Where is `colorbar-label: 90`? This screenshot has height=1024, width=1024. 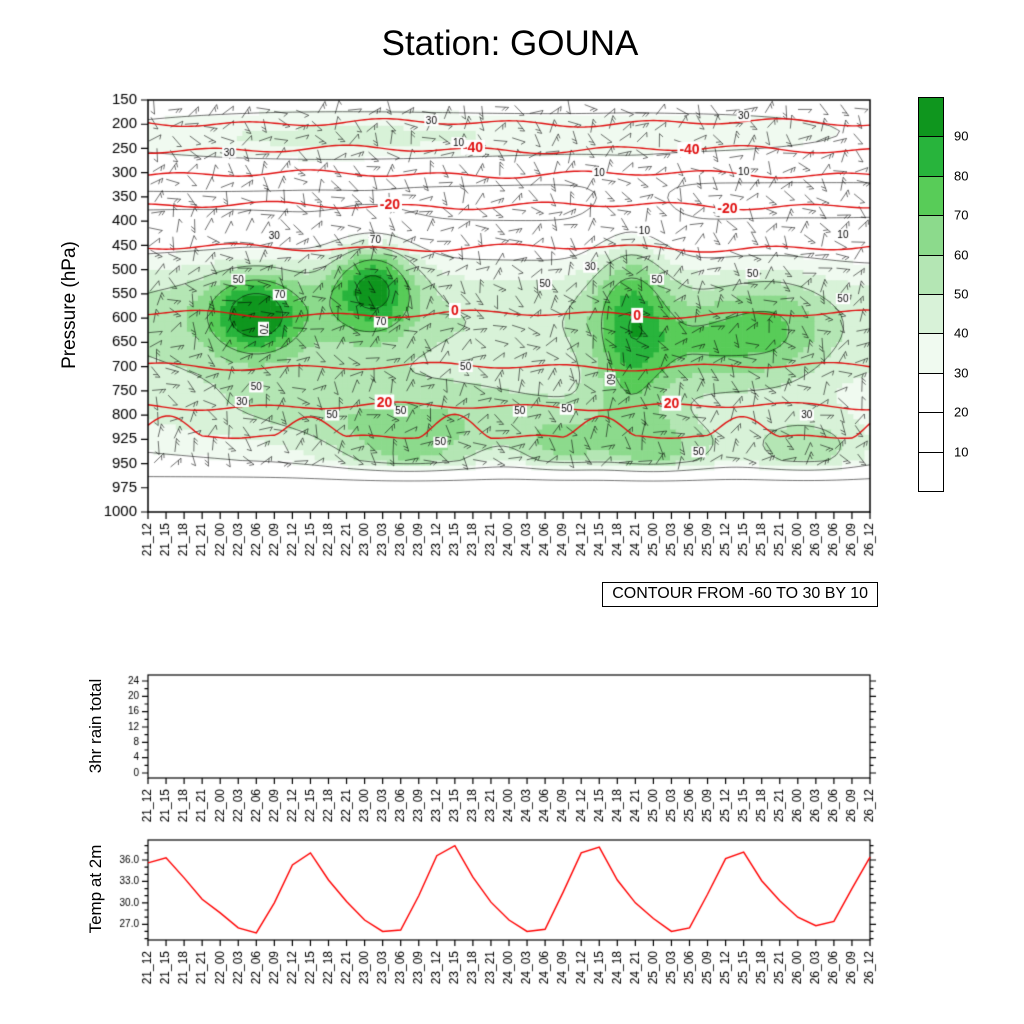 colorbar-label: 90 is located at coordinates (961, 136).